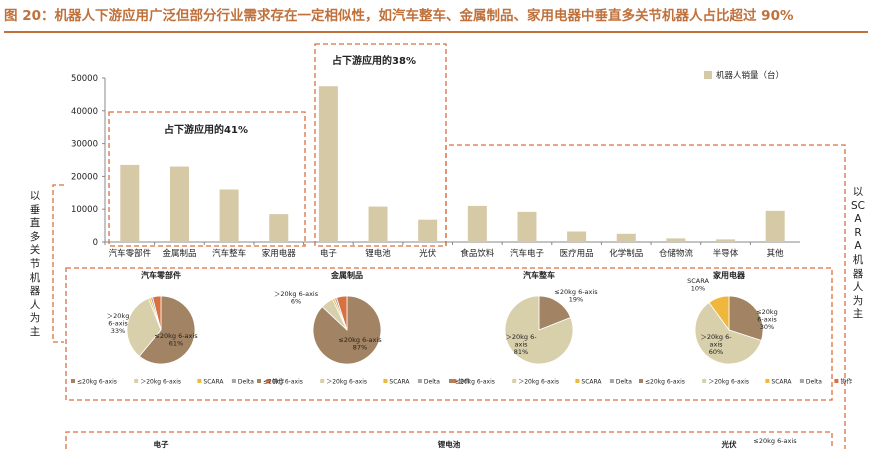  Describe the element at coordinates (729, 275) in the screenshot. I see `pie-title: 家用电器` at that location.